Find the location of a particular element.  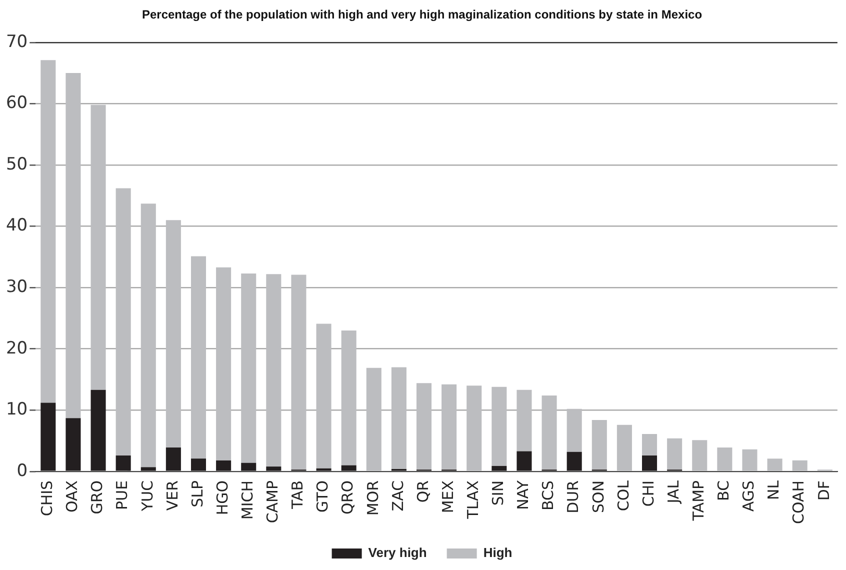

x-tick-label: TAMP is located at coordinates (699, 501).